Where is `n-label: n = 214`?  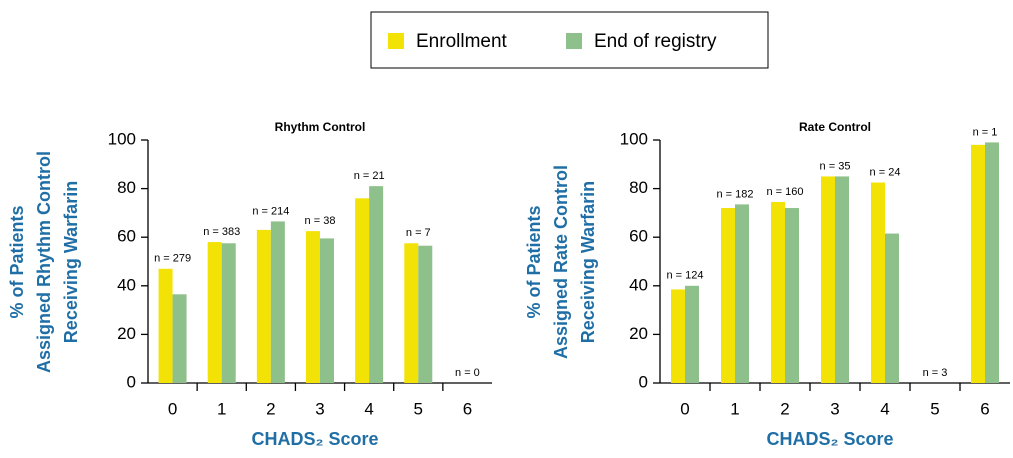 n-label: n = 214 is located at coordinates (270, 211).